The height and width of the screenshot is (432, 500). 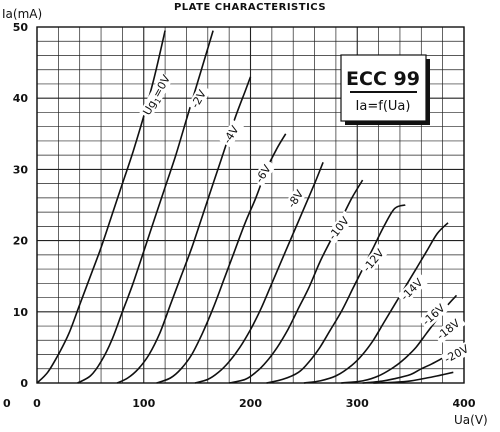 I want to click on x-tick-label: 100, so click(x=143, y=403).